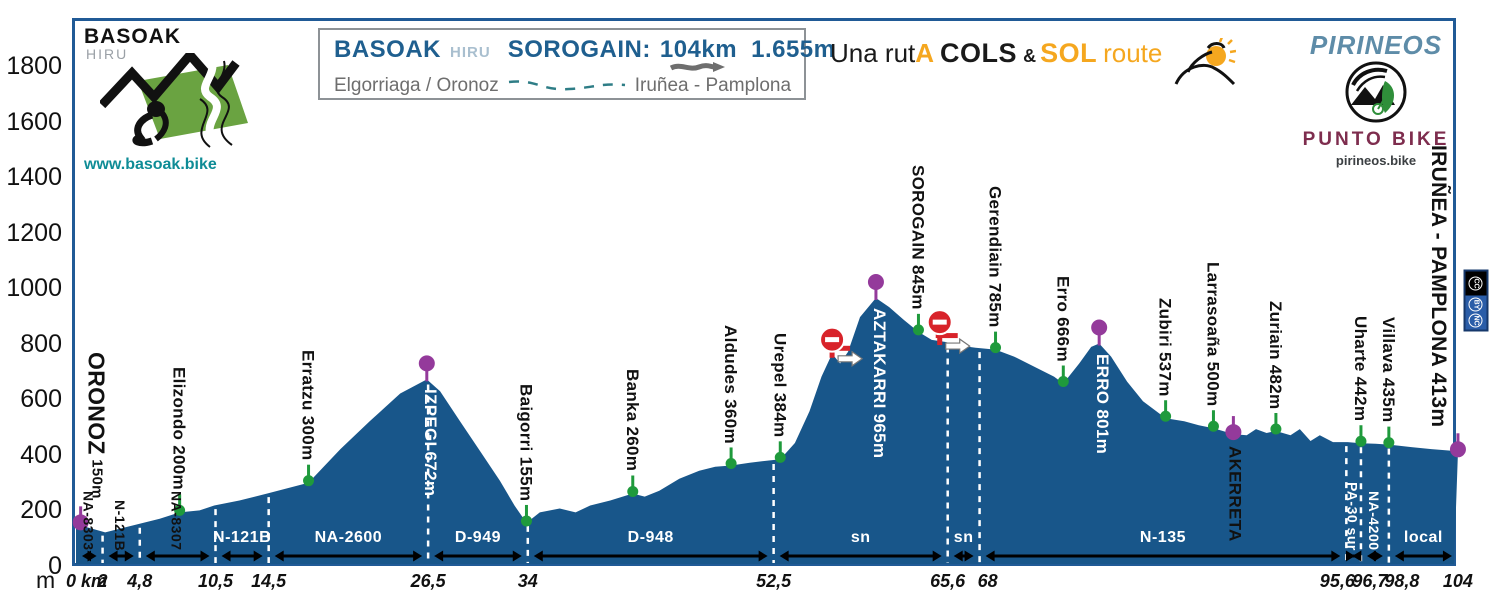 The width and height of the screenshot is (1500, 600). Describe the element at coordinates (215, 581) in the screenshot. I see `x-axis-tick: 10,5` at that location.